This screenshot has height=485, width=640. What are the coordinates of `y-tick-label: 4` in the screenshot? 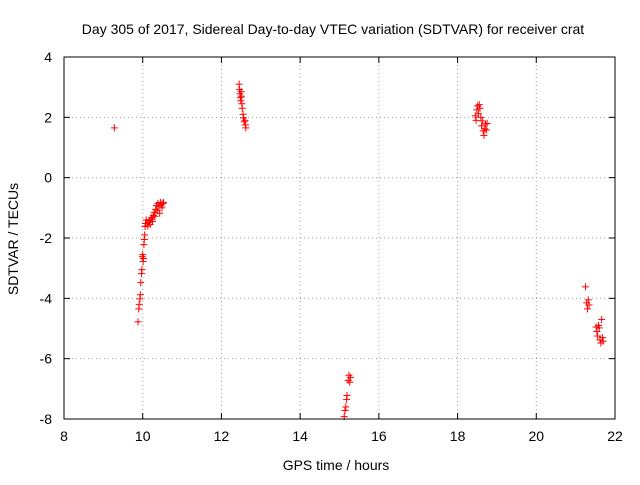 It's located at (48, 57).